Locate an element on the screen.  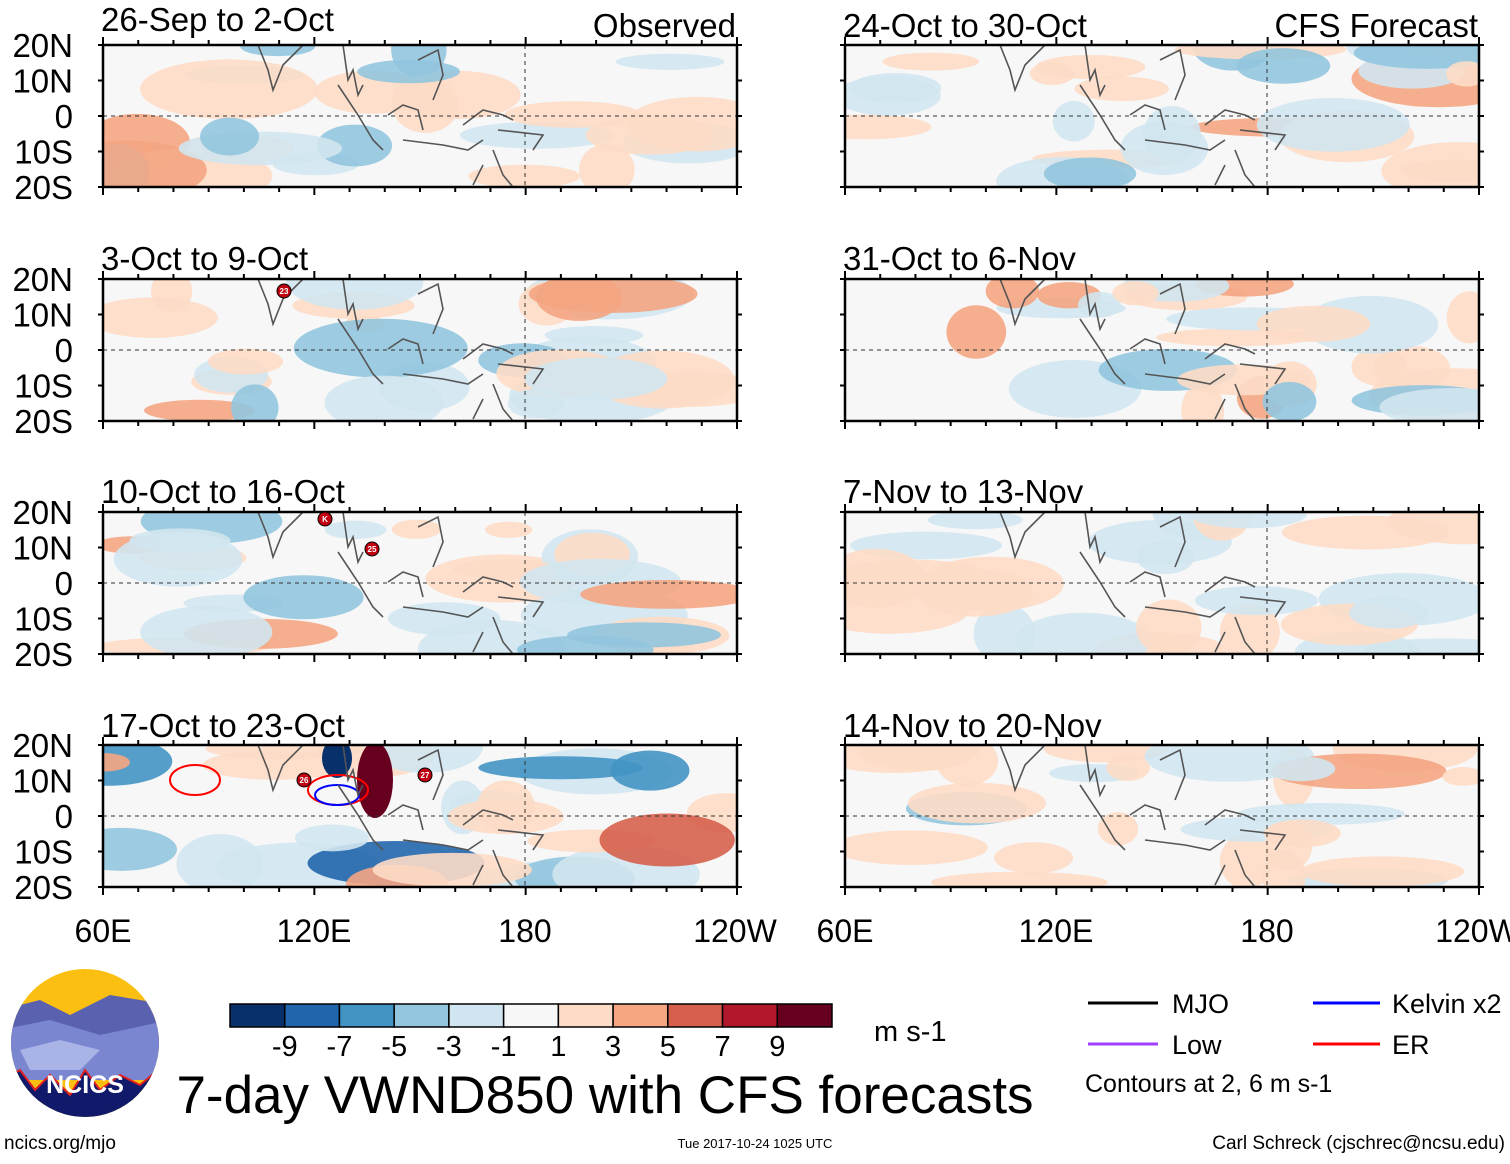
colorbar-label: -9 is located at coordinates (285, 1047).